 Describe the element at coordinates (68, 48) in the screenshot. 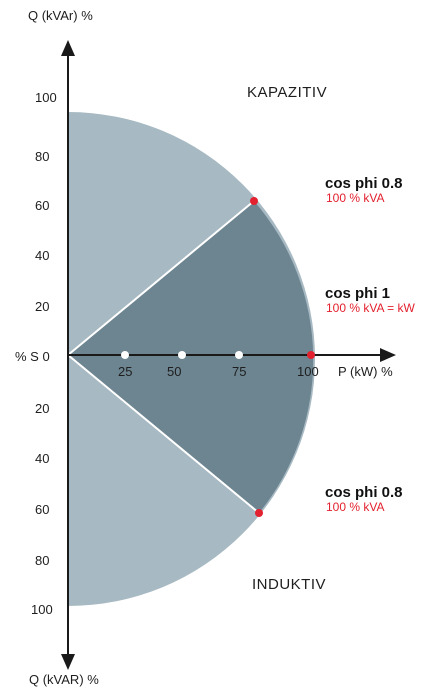

I see `q-axis-arrow-up-icon` at that location.